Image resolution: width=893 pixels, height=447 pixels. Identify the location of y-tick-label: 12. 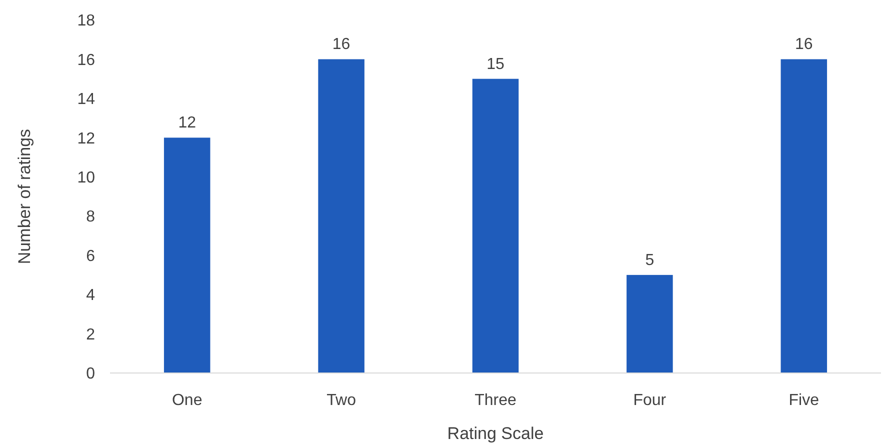
(86, 139).